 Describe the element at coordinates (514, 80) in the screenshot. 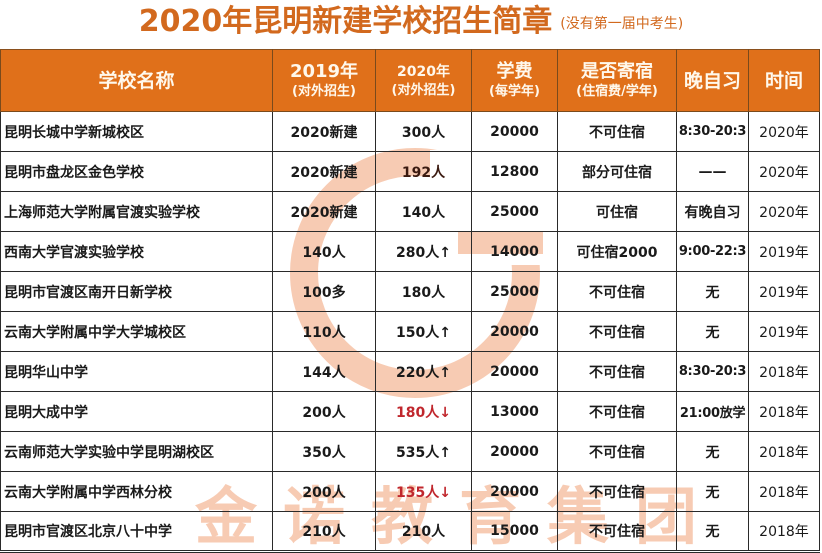

I see `col-header-tuition: 学费 (每学年)` at that location.